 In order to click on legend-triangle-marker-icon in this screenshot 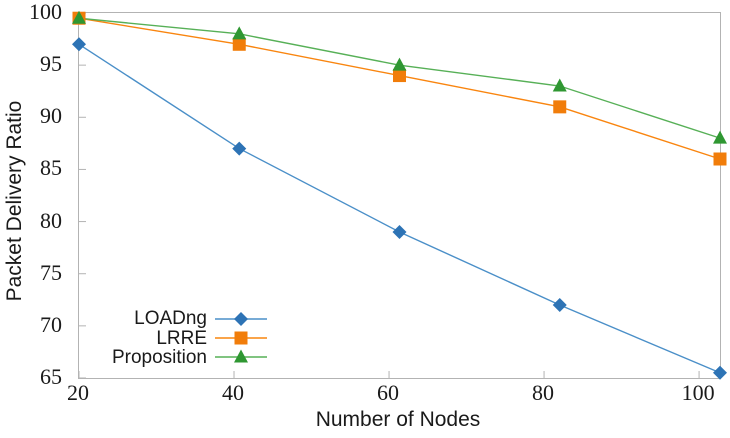, I will do `click(241, 356)`.